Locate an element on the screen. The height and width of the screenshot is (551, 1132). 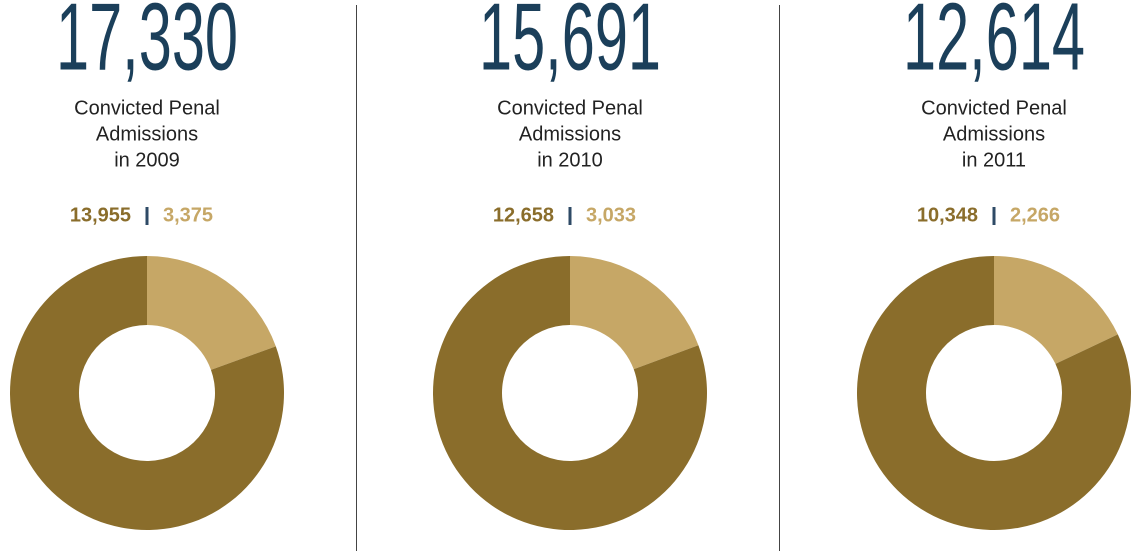
total-number: 15,691 is located at coordinates (570, 45).